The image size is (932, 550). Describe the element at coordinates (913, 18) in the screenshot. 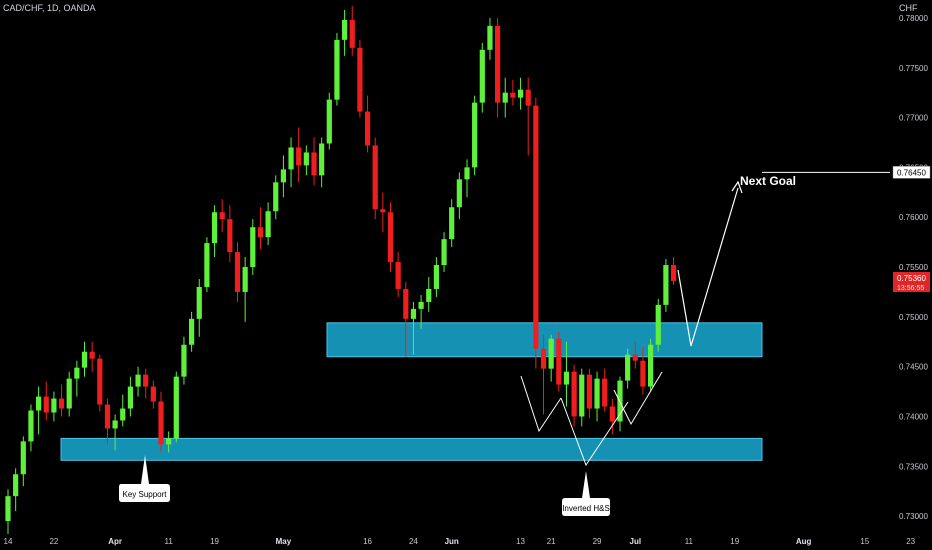

I see `price-tick-label: 0.78000` at that location.